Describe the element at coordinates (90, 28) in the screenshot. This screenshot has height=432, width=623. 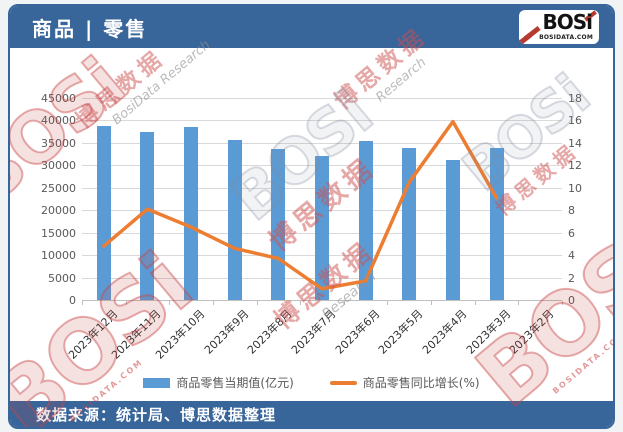
I see `page-title: 商品 | 零售` at that location.